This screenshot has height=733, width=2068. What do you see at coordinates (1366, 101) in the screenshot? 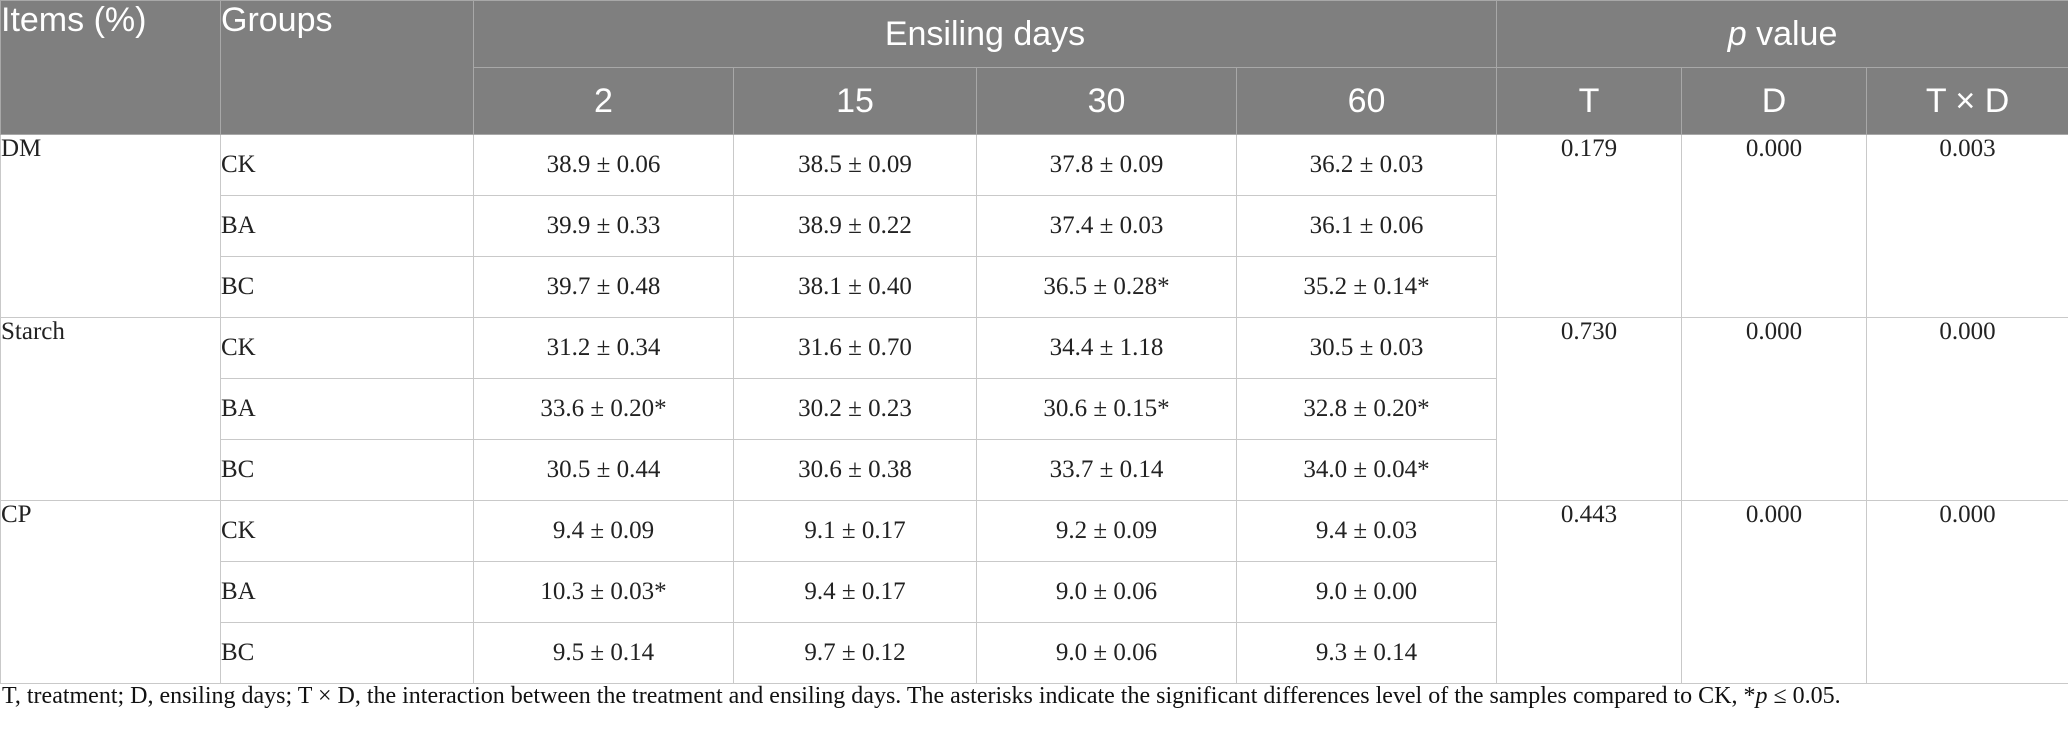
I see `header-day: 60` at bounding box center [1366, 101].